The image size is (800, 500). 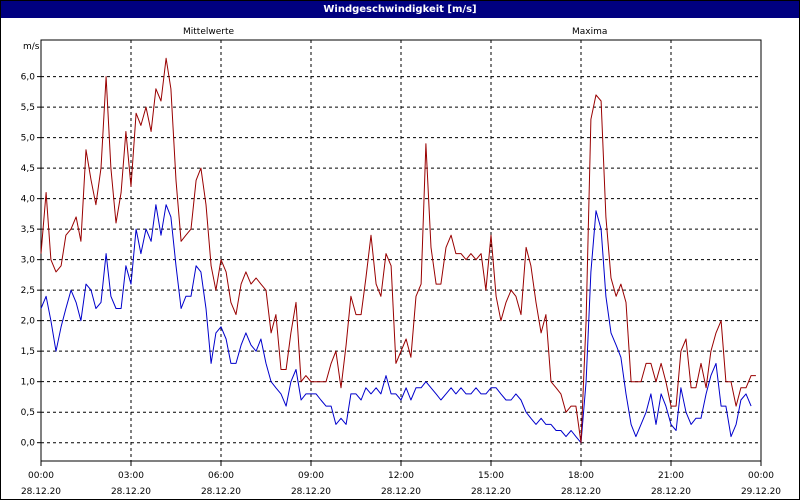 What do you see at coordinates (28, 352) in the screenshot?
I see `y-tick-label: 1,5` at bounding box center [28, 352].